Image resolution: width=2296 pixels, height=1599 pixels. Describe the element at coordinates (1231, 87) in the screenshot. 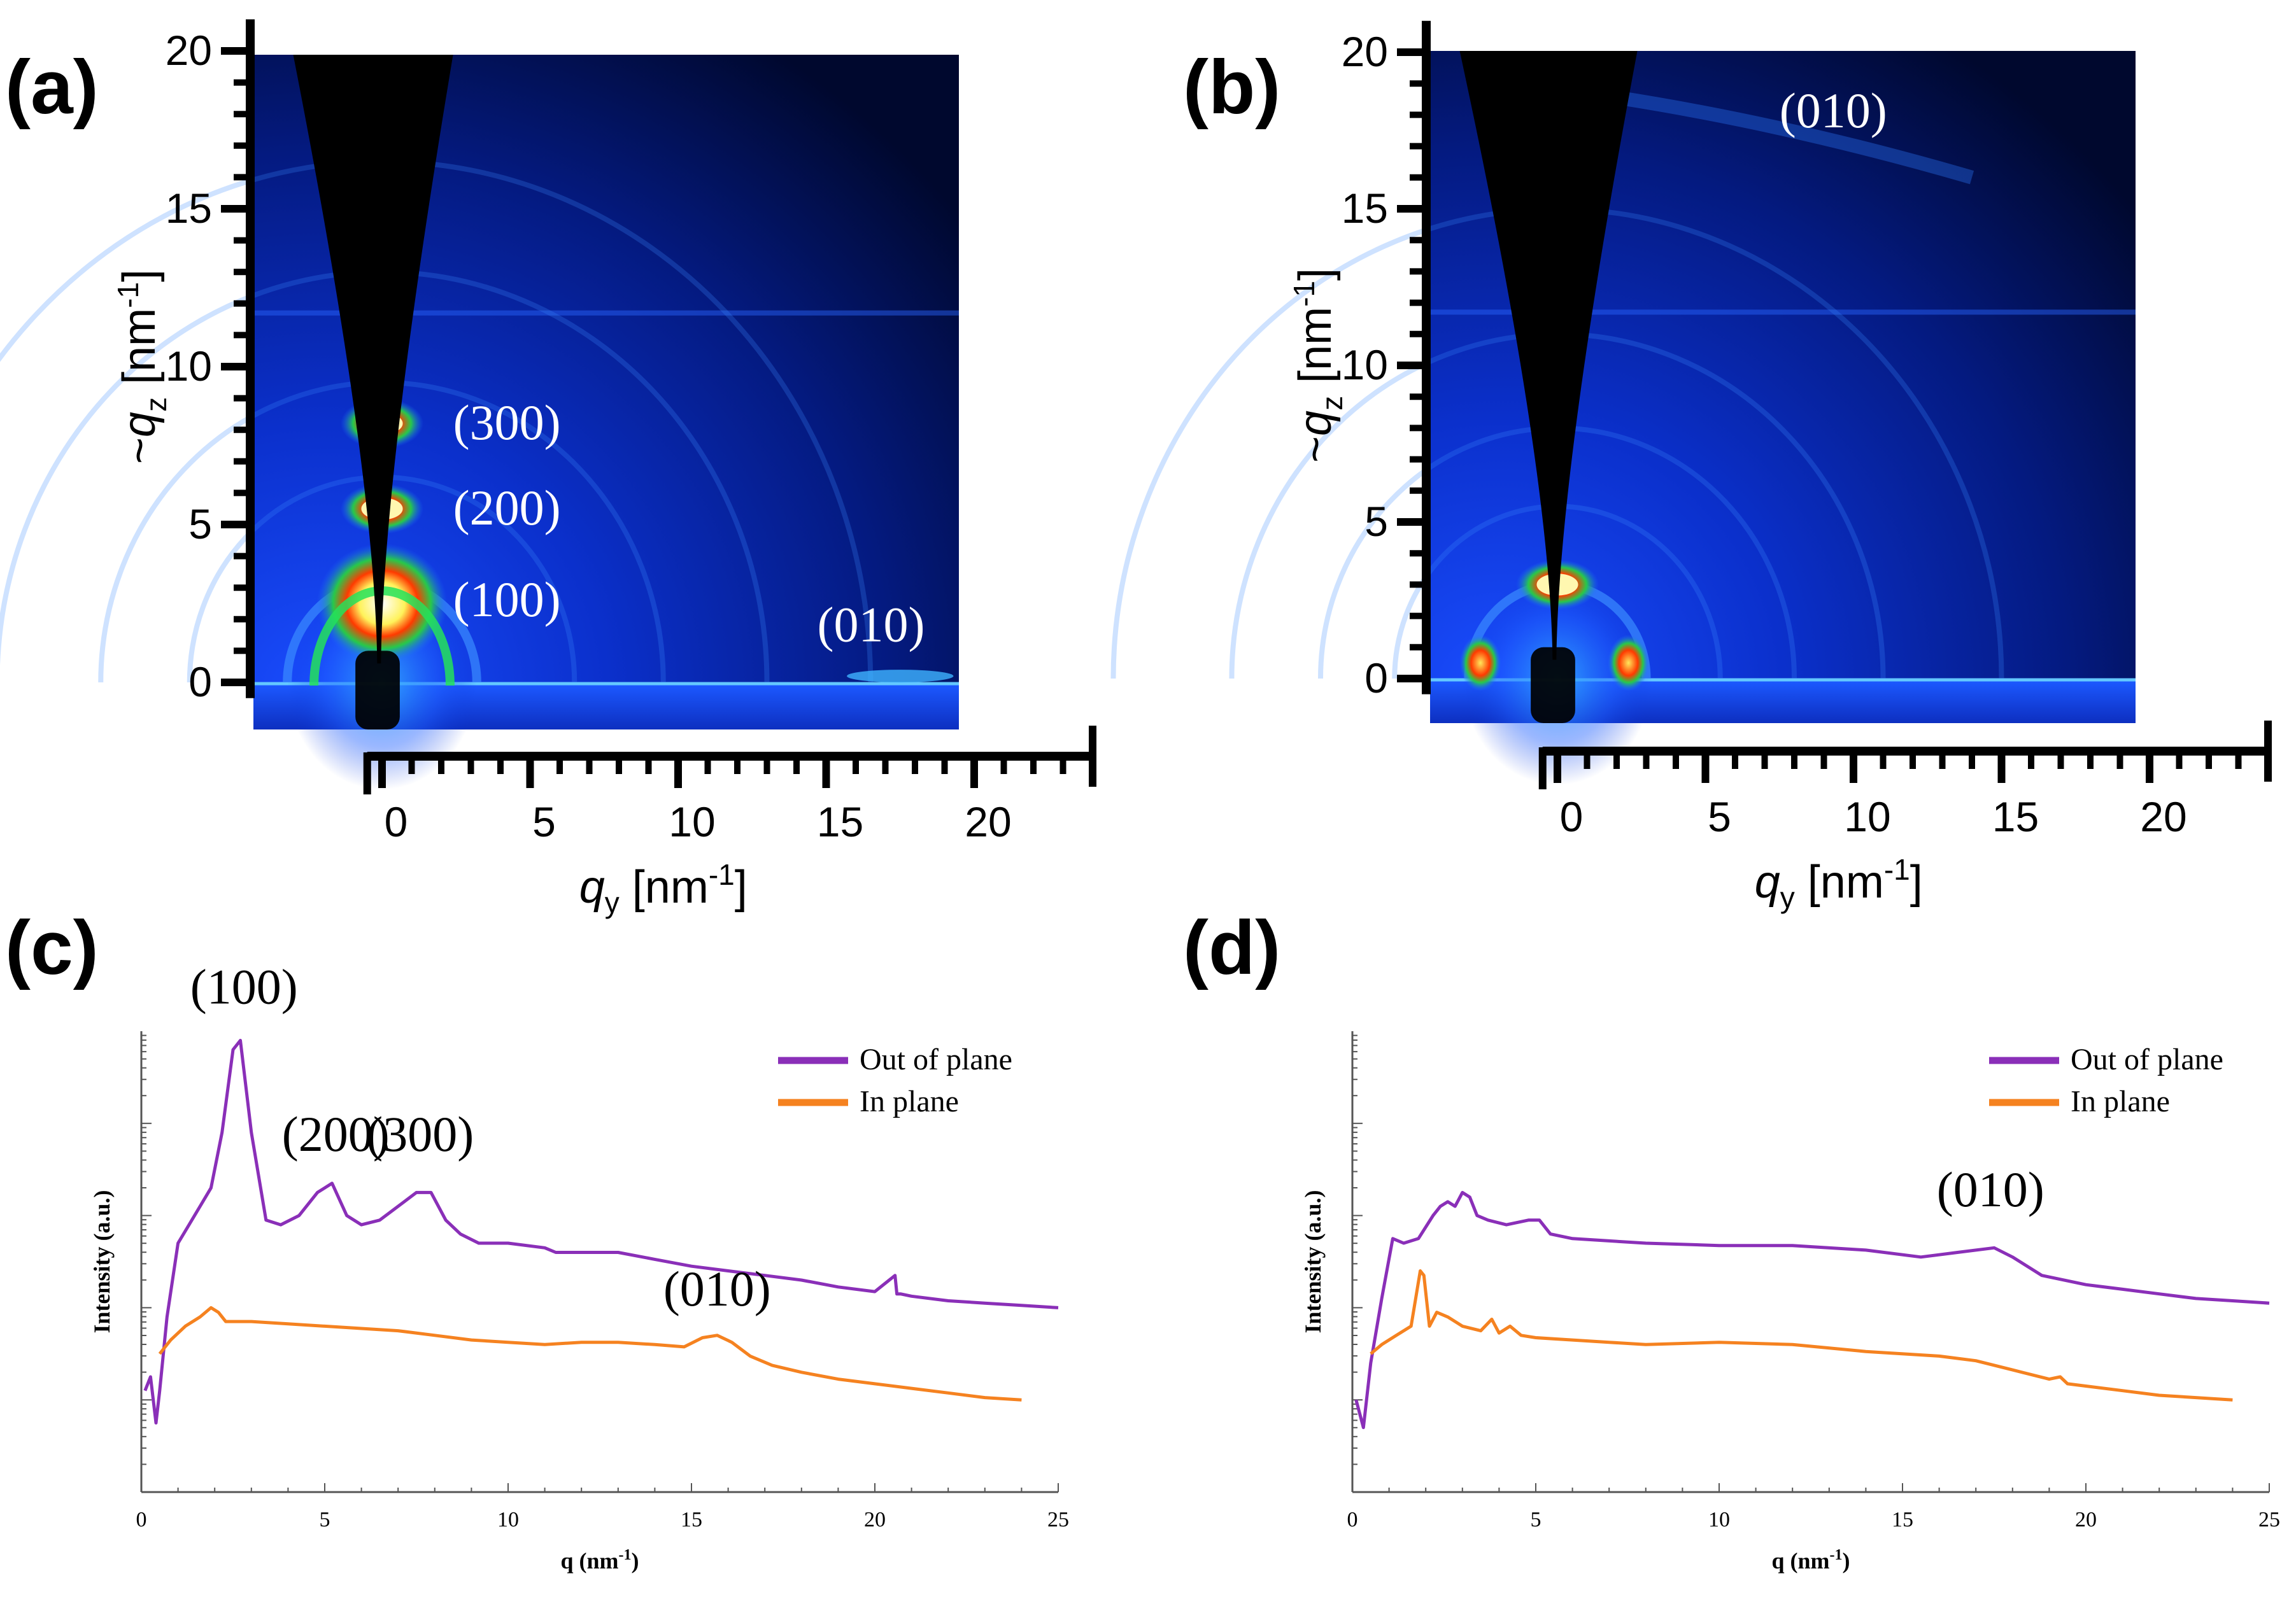

I see `panel-label-b: (b)` at that location.